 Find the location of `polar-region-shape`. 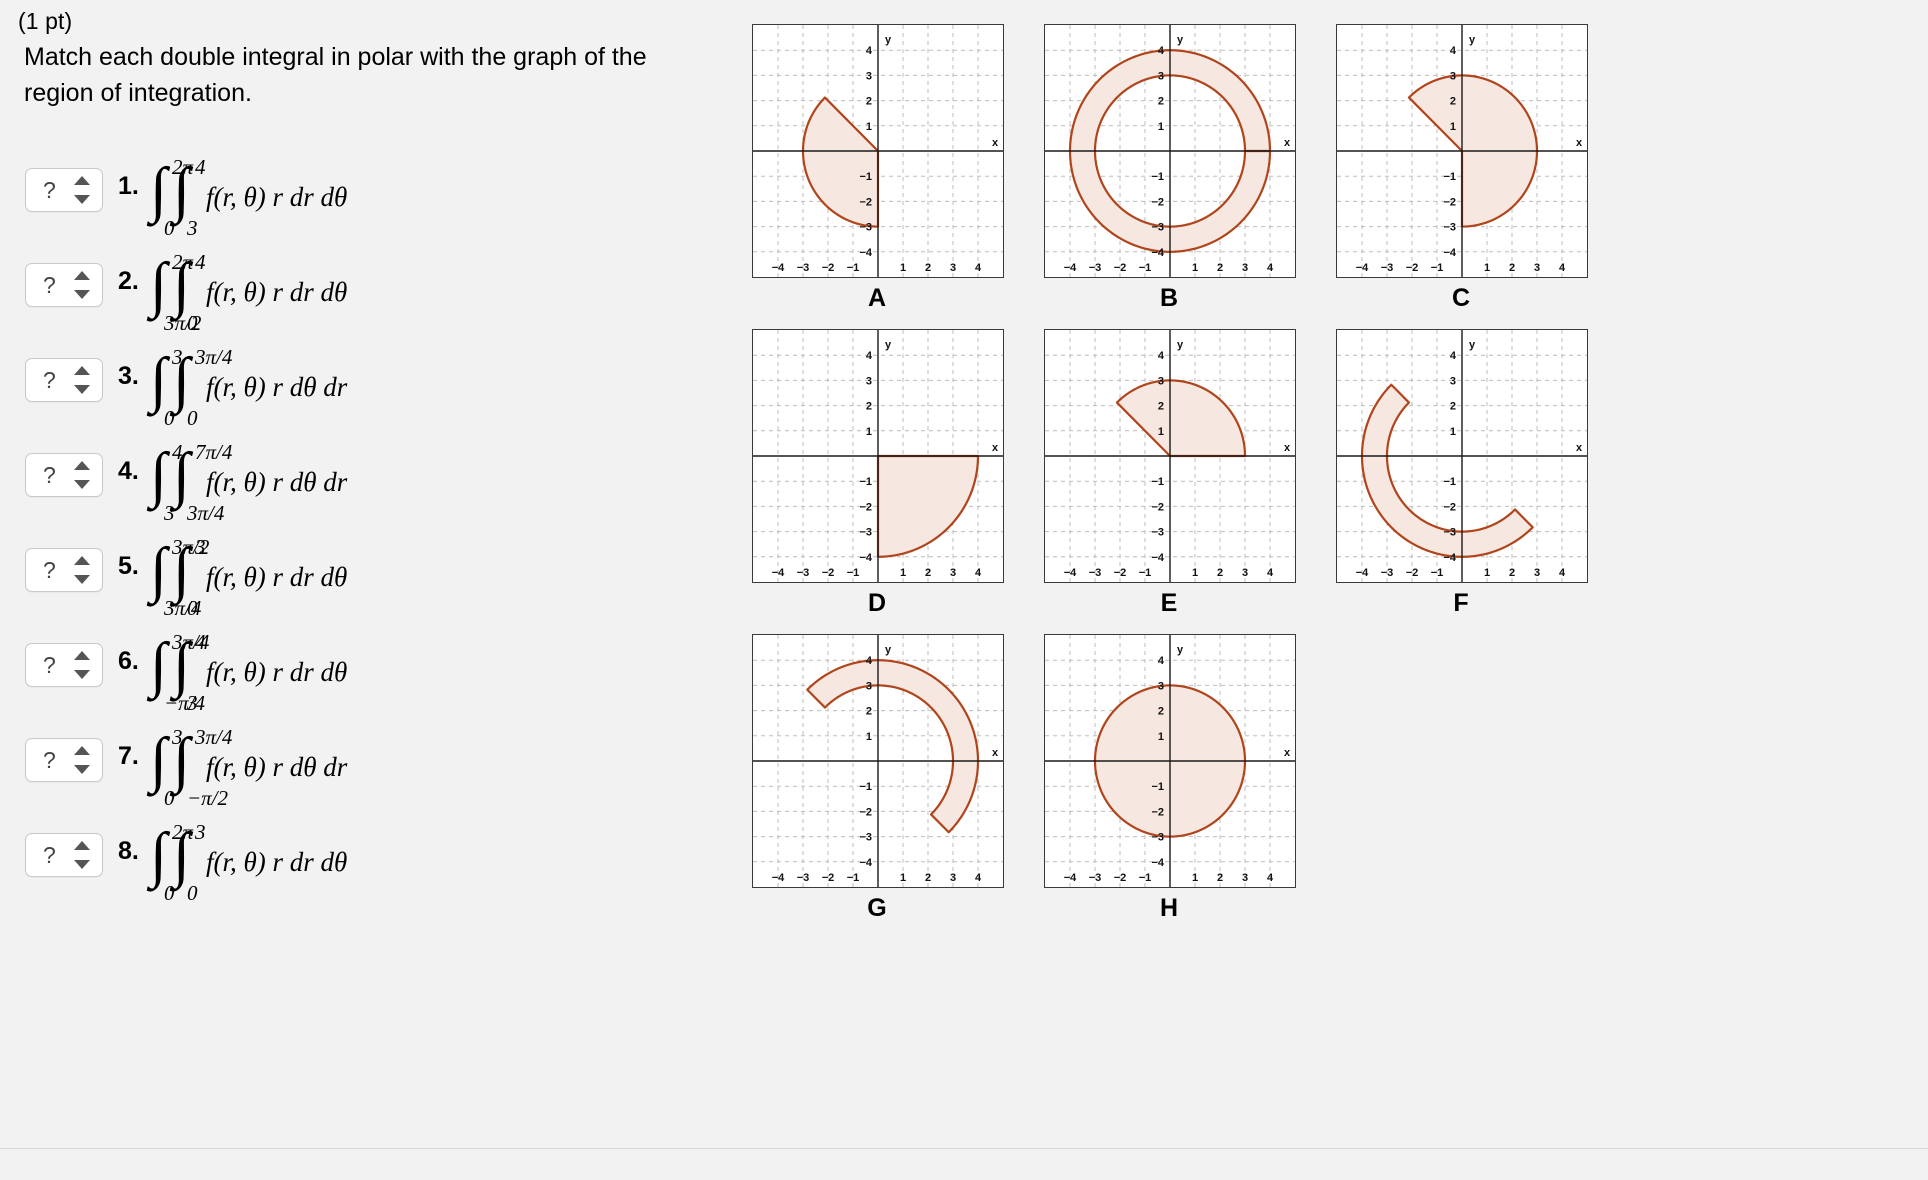

polar-region-shape is located at coordinates (893, 746).